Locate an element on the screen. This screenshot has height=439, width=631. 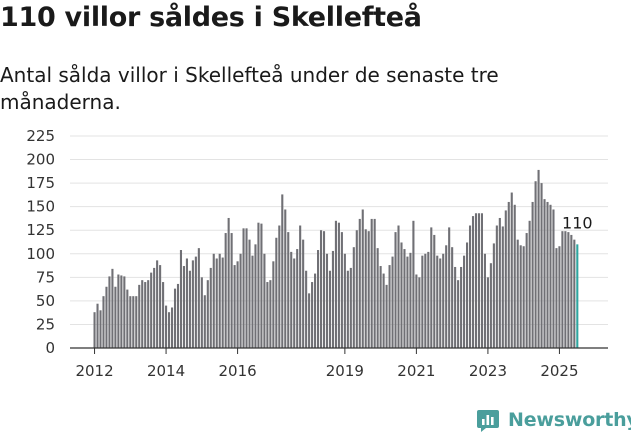
y-tick-label: 75 is located at coordinates (45, 277).